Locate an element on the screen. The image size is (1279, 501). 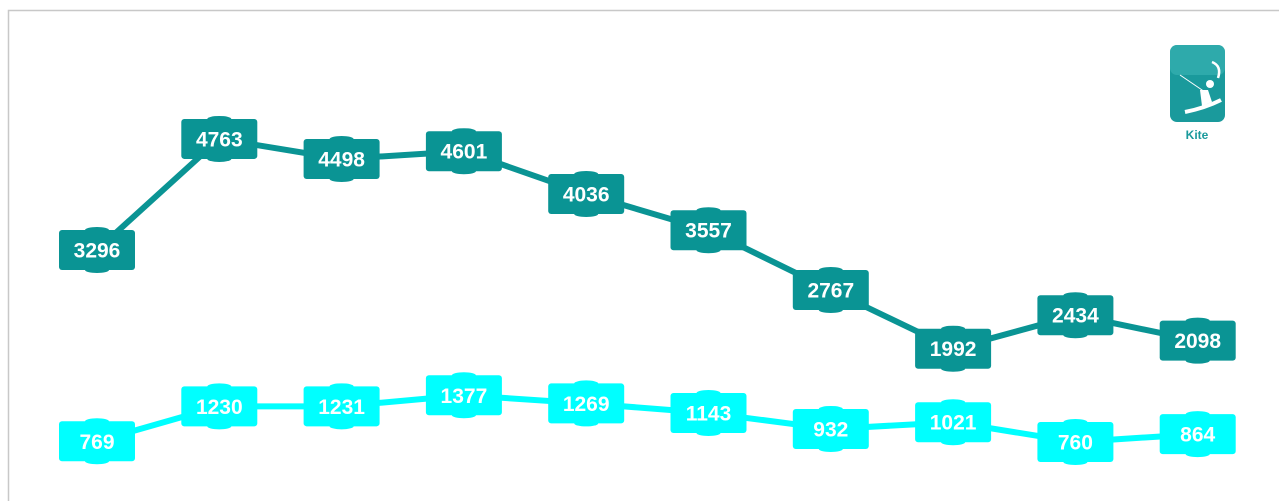
icon-line is located at coordinates (1192, 83).